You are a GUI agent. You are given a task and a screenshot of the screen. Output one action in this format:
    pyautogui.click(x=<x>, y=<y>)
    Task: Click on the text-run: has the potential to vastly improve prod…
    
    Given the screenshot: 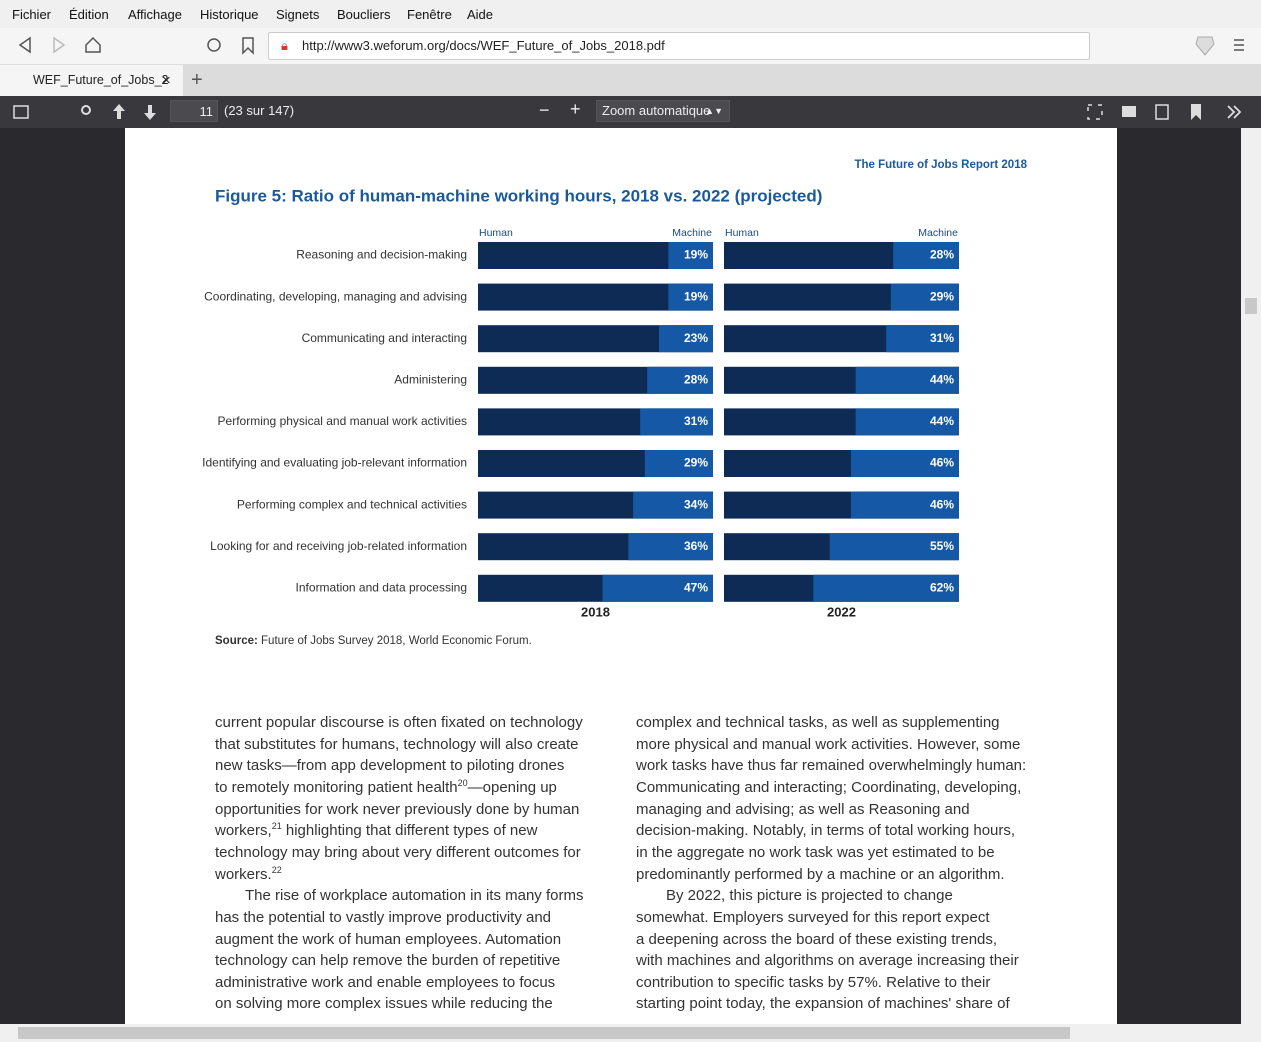 What is the action you would take?
    pyautogui.click(x=383, y=917)
    